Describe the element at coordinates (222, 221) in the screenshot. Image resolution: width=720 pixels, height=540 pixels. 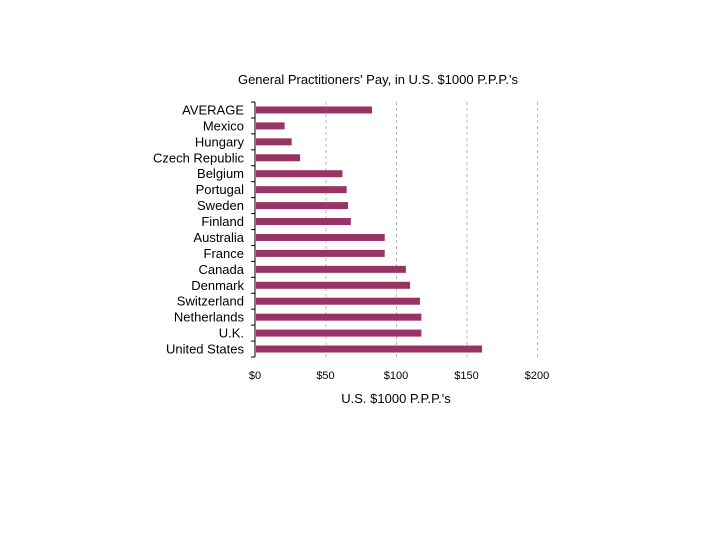
I see `category-label-7: Finland` at that location.